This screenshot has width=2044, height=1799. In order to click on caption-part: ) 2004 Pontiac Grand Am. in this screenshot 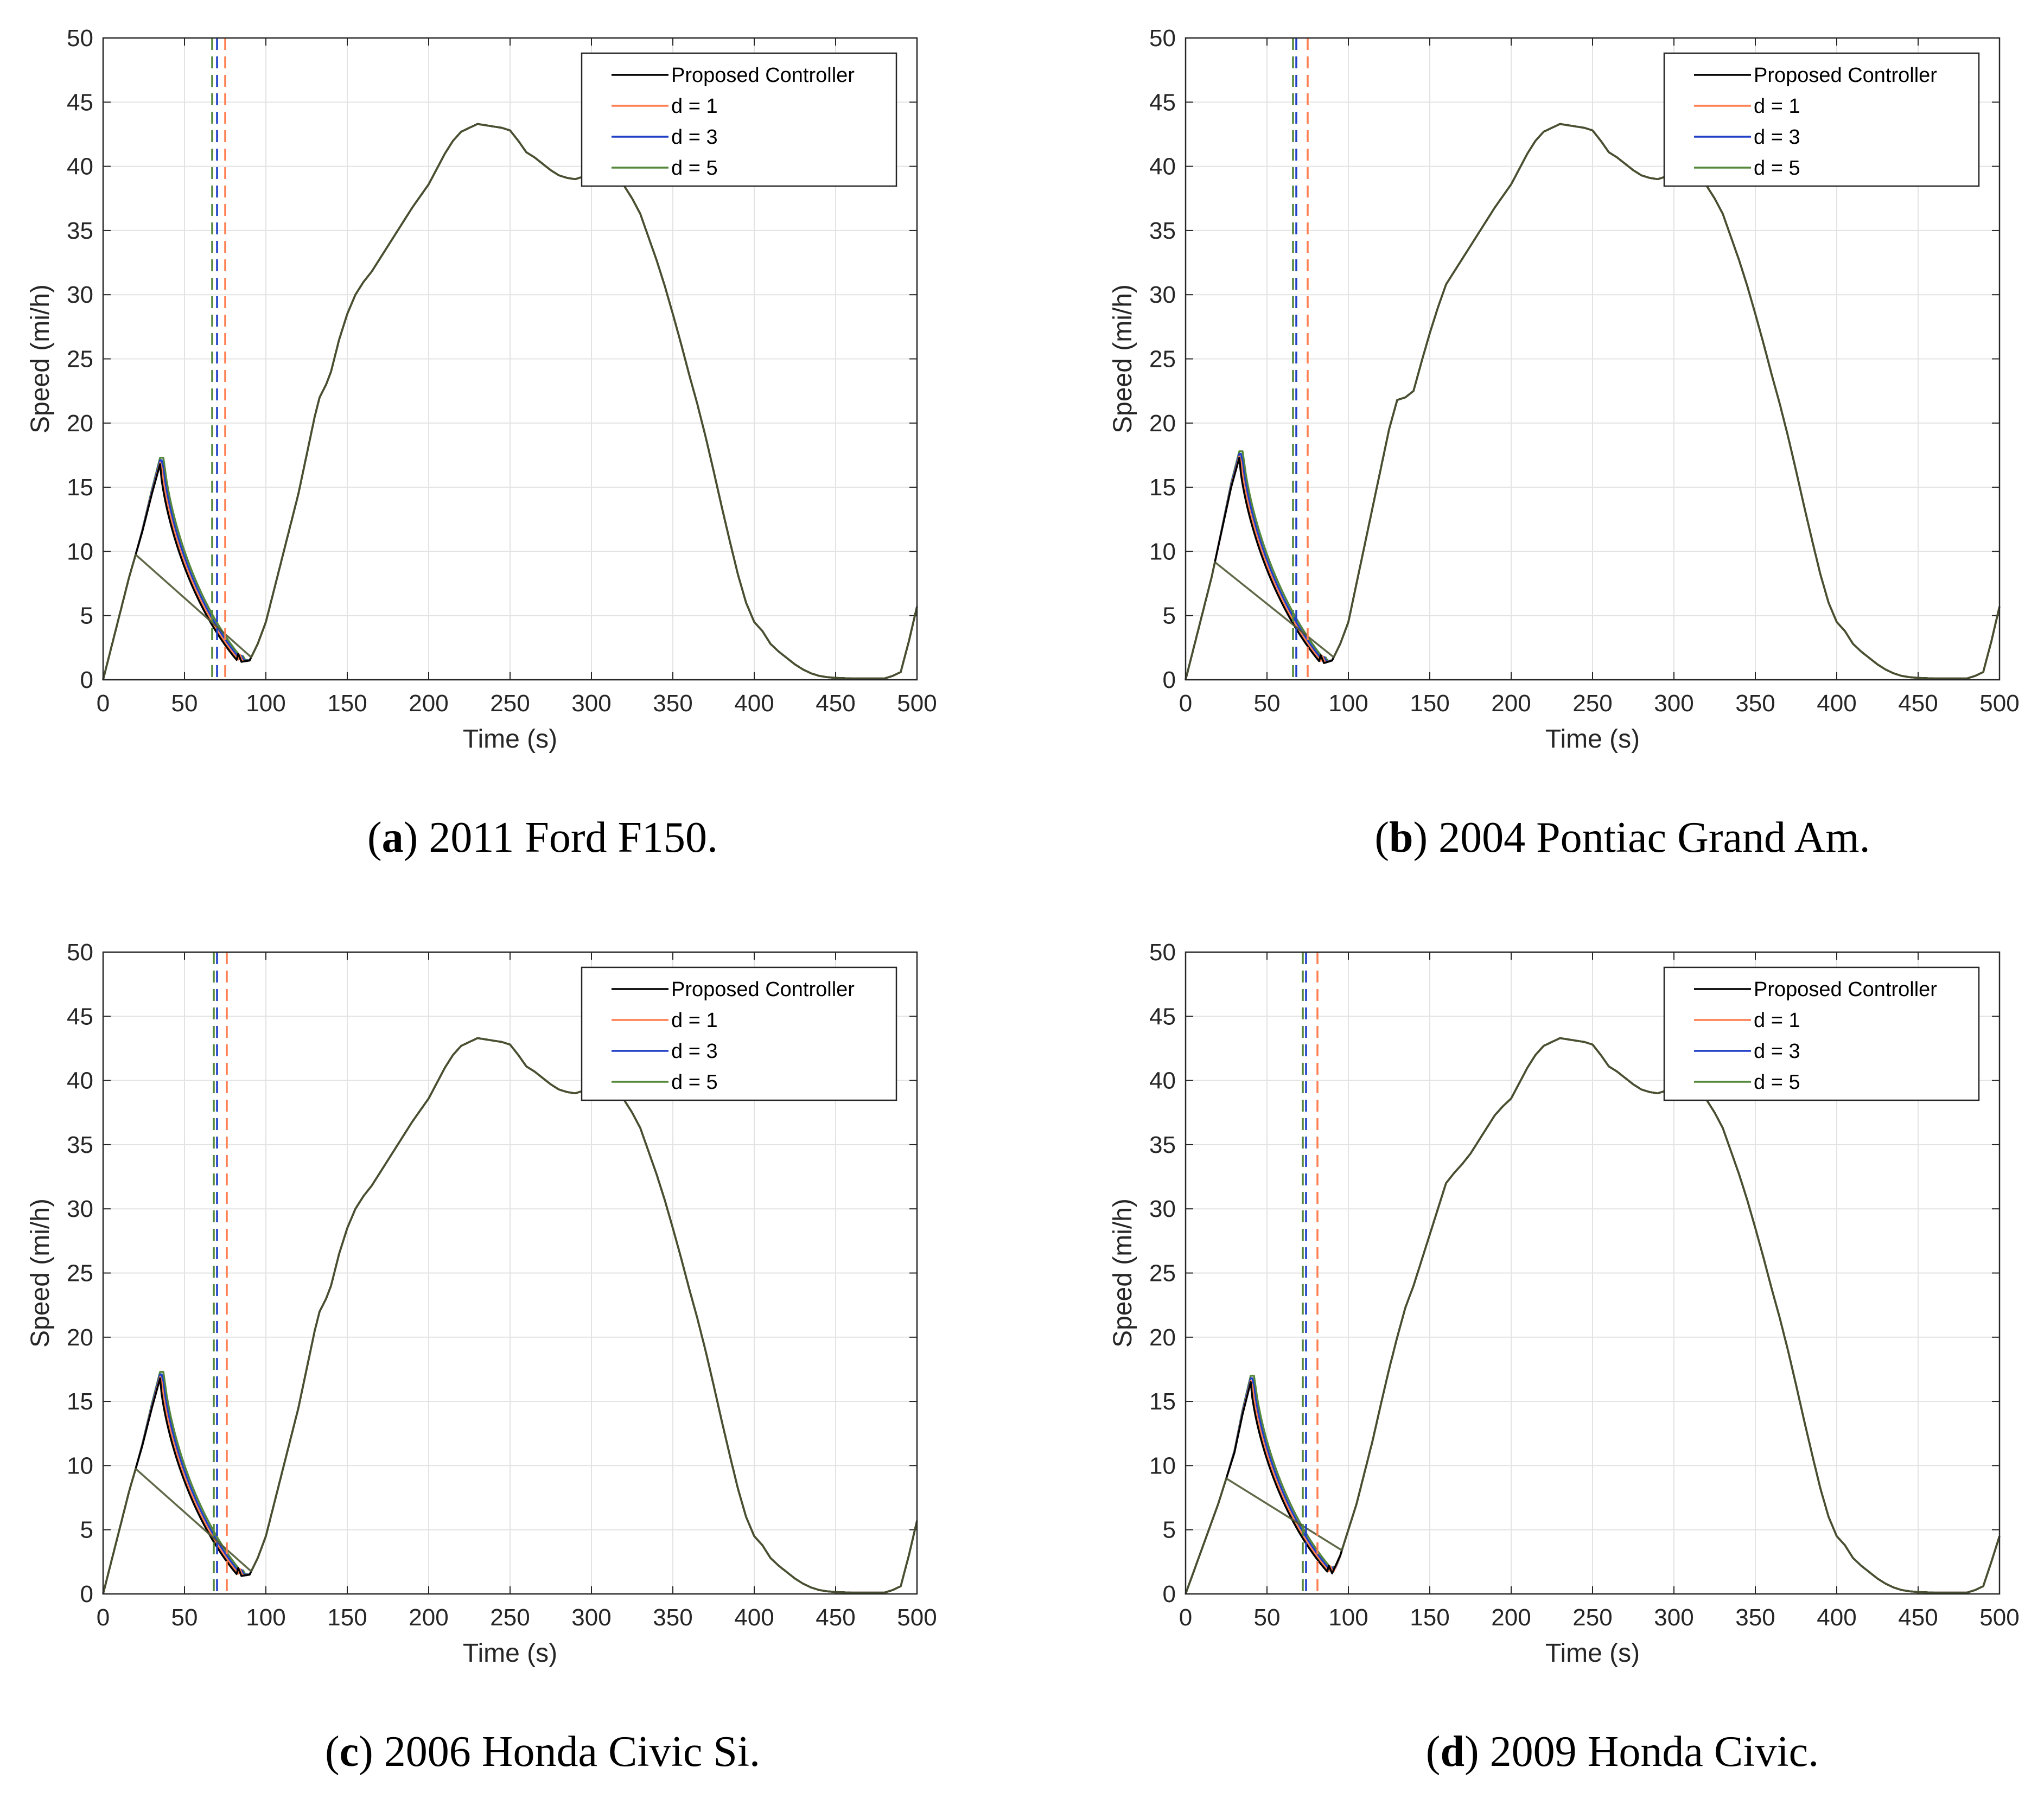, I will do `click(1641, 838)`.